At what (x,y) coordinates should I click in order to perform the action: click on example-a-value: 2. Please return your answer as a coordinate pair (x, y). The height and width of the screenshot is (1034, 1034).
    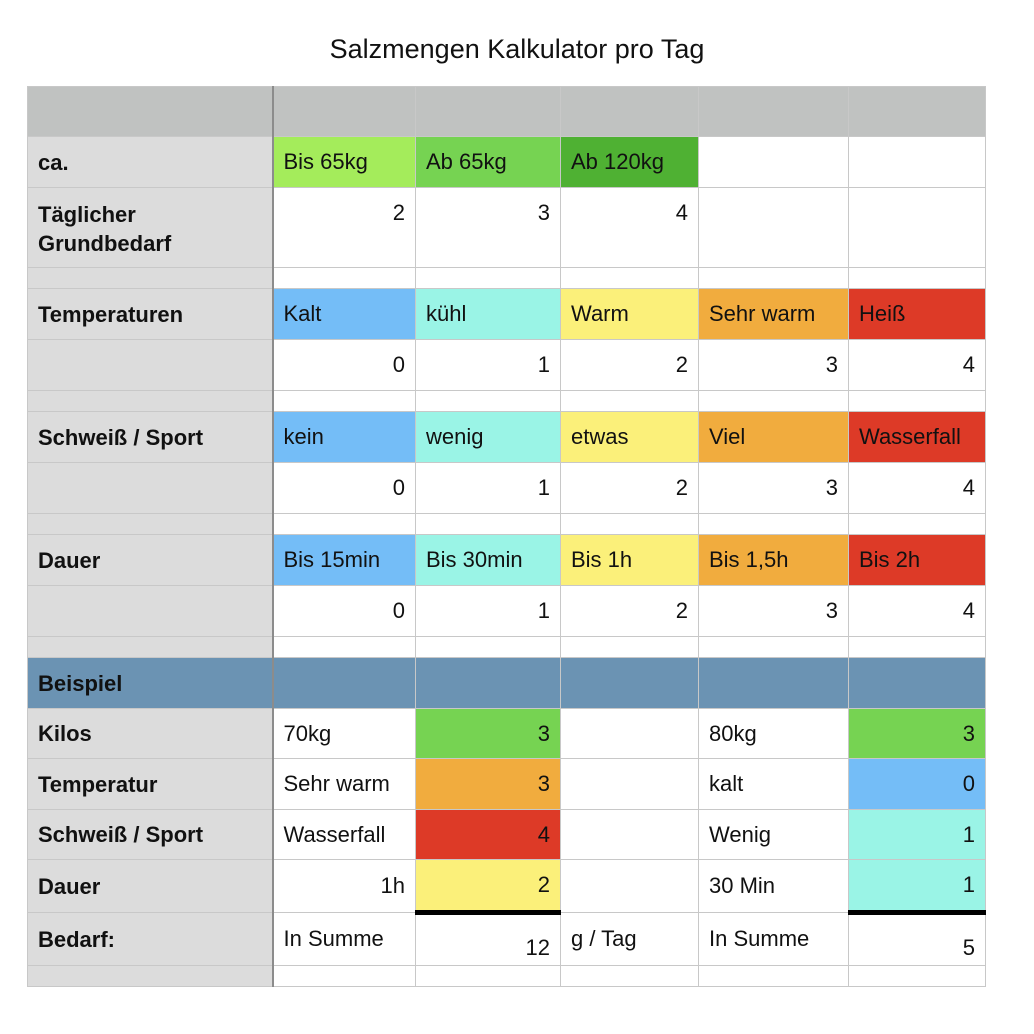
    Looking at the image, I should click on (488, 887).